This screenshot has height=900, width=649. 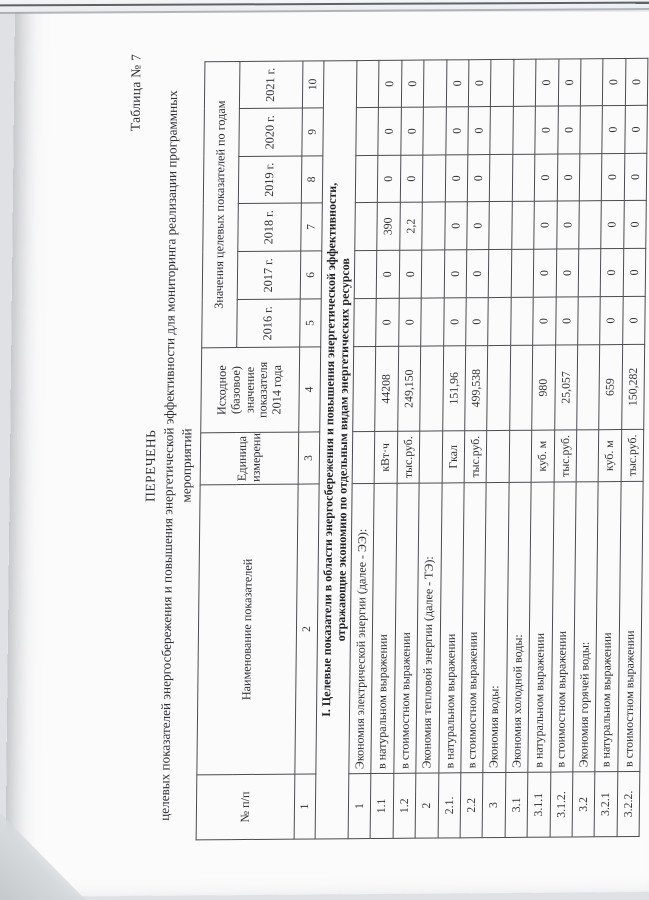 What do you see at coordinates (135, 92) in the screenshot?
I see `table-number-label: Таблица № 7` at bounding box center [135, 92].